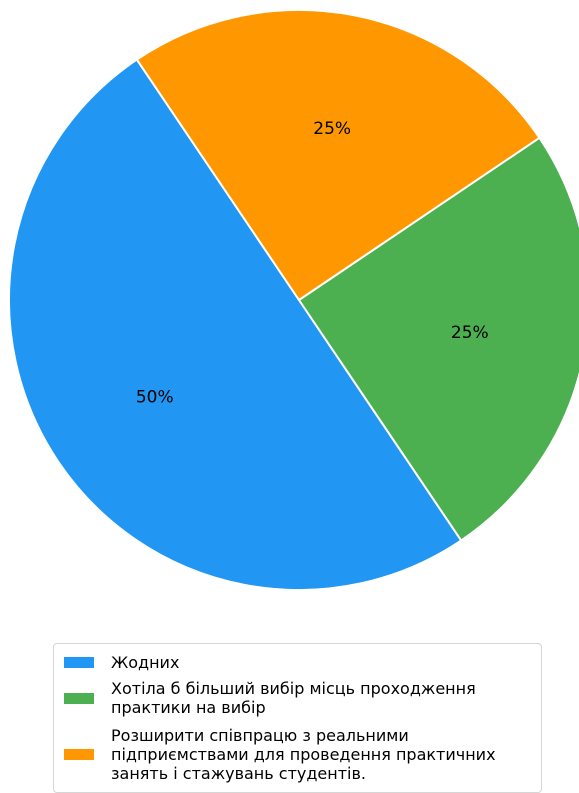 This screenshot has height=793, width=579. Describe the element at coordinates (145, 662) in the screenshot. I see `legend-label: Жодних` at that location.